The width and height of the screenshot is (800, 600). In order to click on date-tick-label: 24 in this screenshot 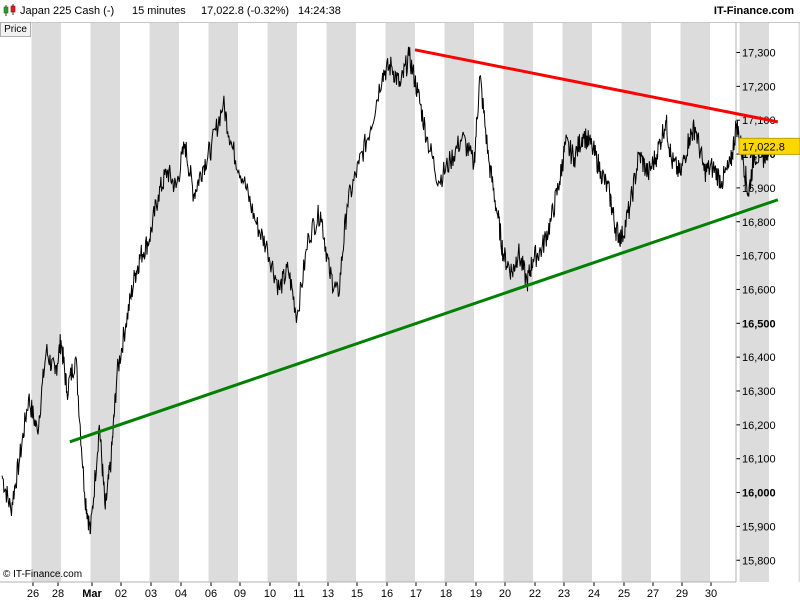, I will do `click(594, 594)`.